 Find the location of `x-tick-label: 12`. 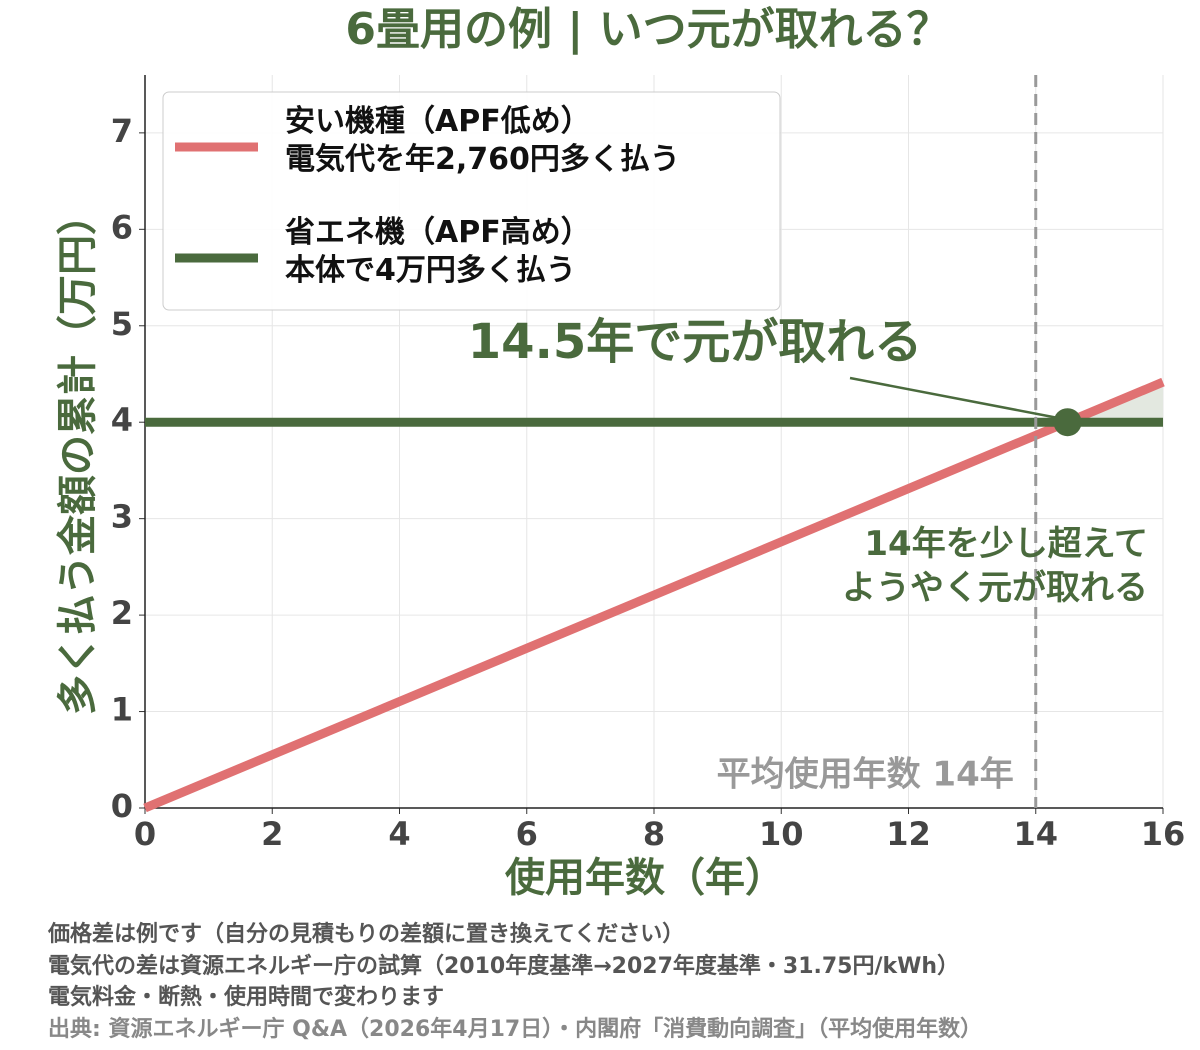

x-tick-label: 12 is located at coordinates (908, 834).